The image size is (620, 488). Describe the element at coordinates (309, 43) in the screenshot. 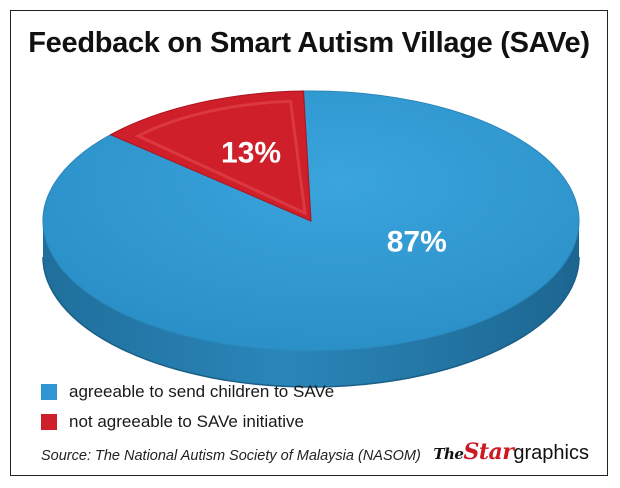

I see `chart-title: Feedback on Smart Autism Village (SAVe)` at that location.